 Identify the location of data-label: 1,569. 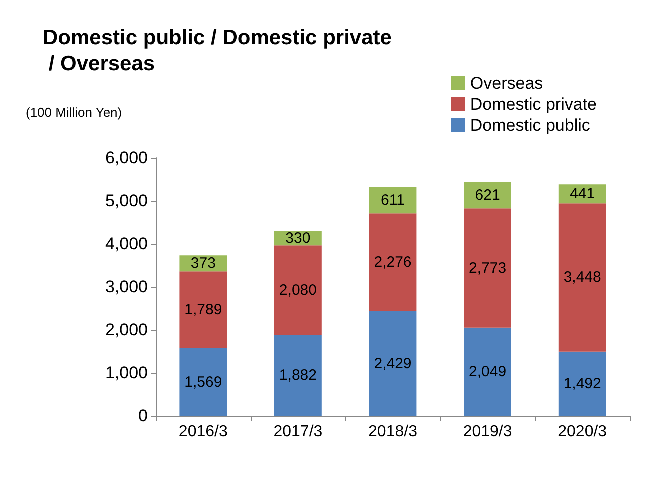
(203, 382).